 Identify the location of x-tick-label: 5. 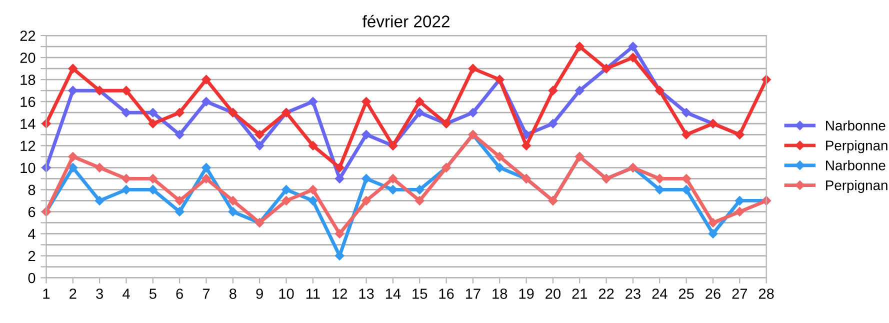
(152, 293).